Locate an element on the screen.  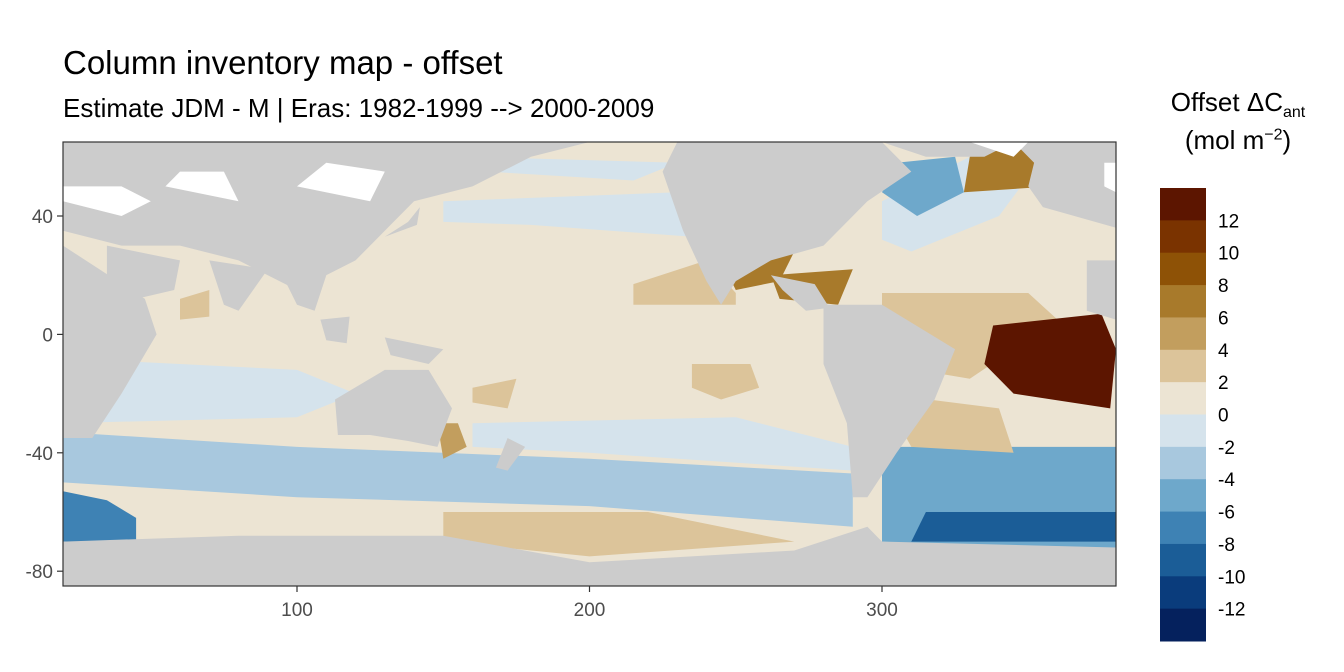
legend-label: -10 is located at coordinates (1231, 577).